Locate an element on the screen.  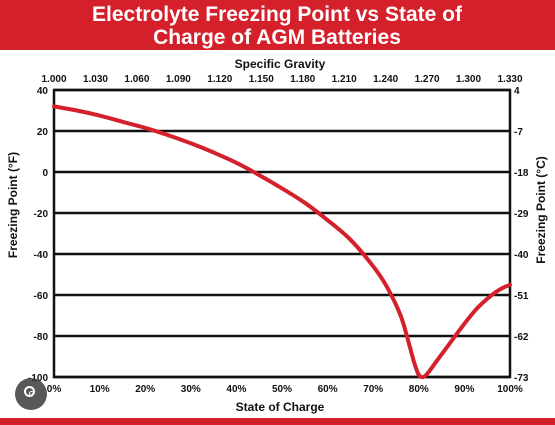
y-left-tick-label: -100 is located at coordinates (38, 378).